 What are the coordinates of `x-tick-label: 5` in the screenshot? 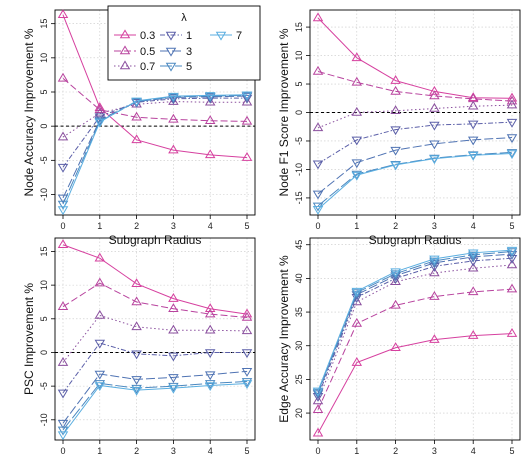 It's located at (246, 451).